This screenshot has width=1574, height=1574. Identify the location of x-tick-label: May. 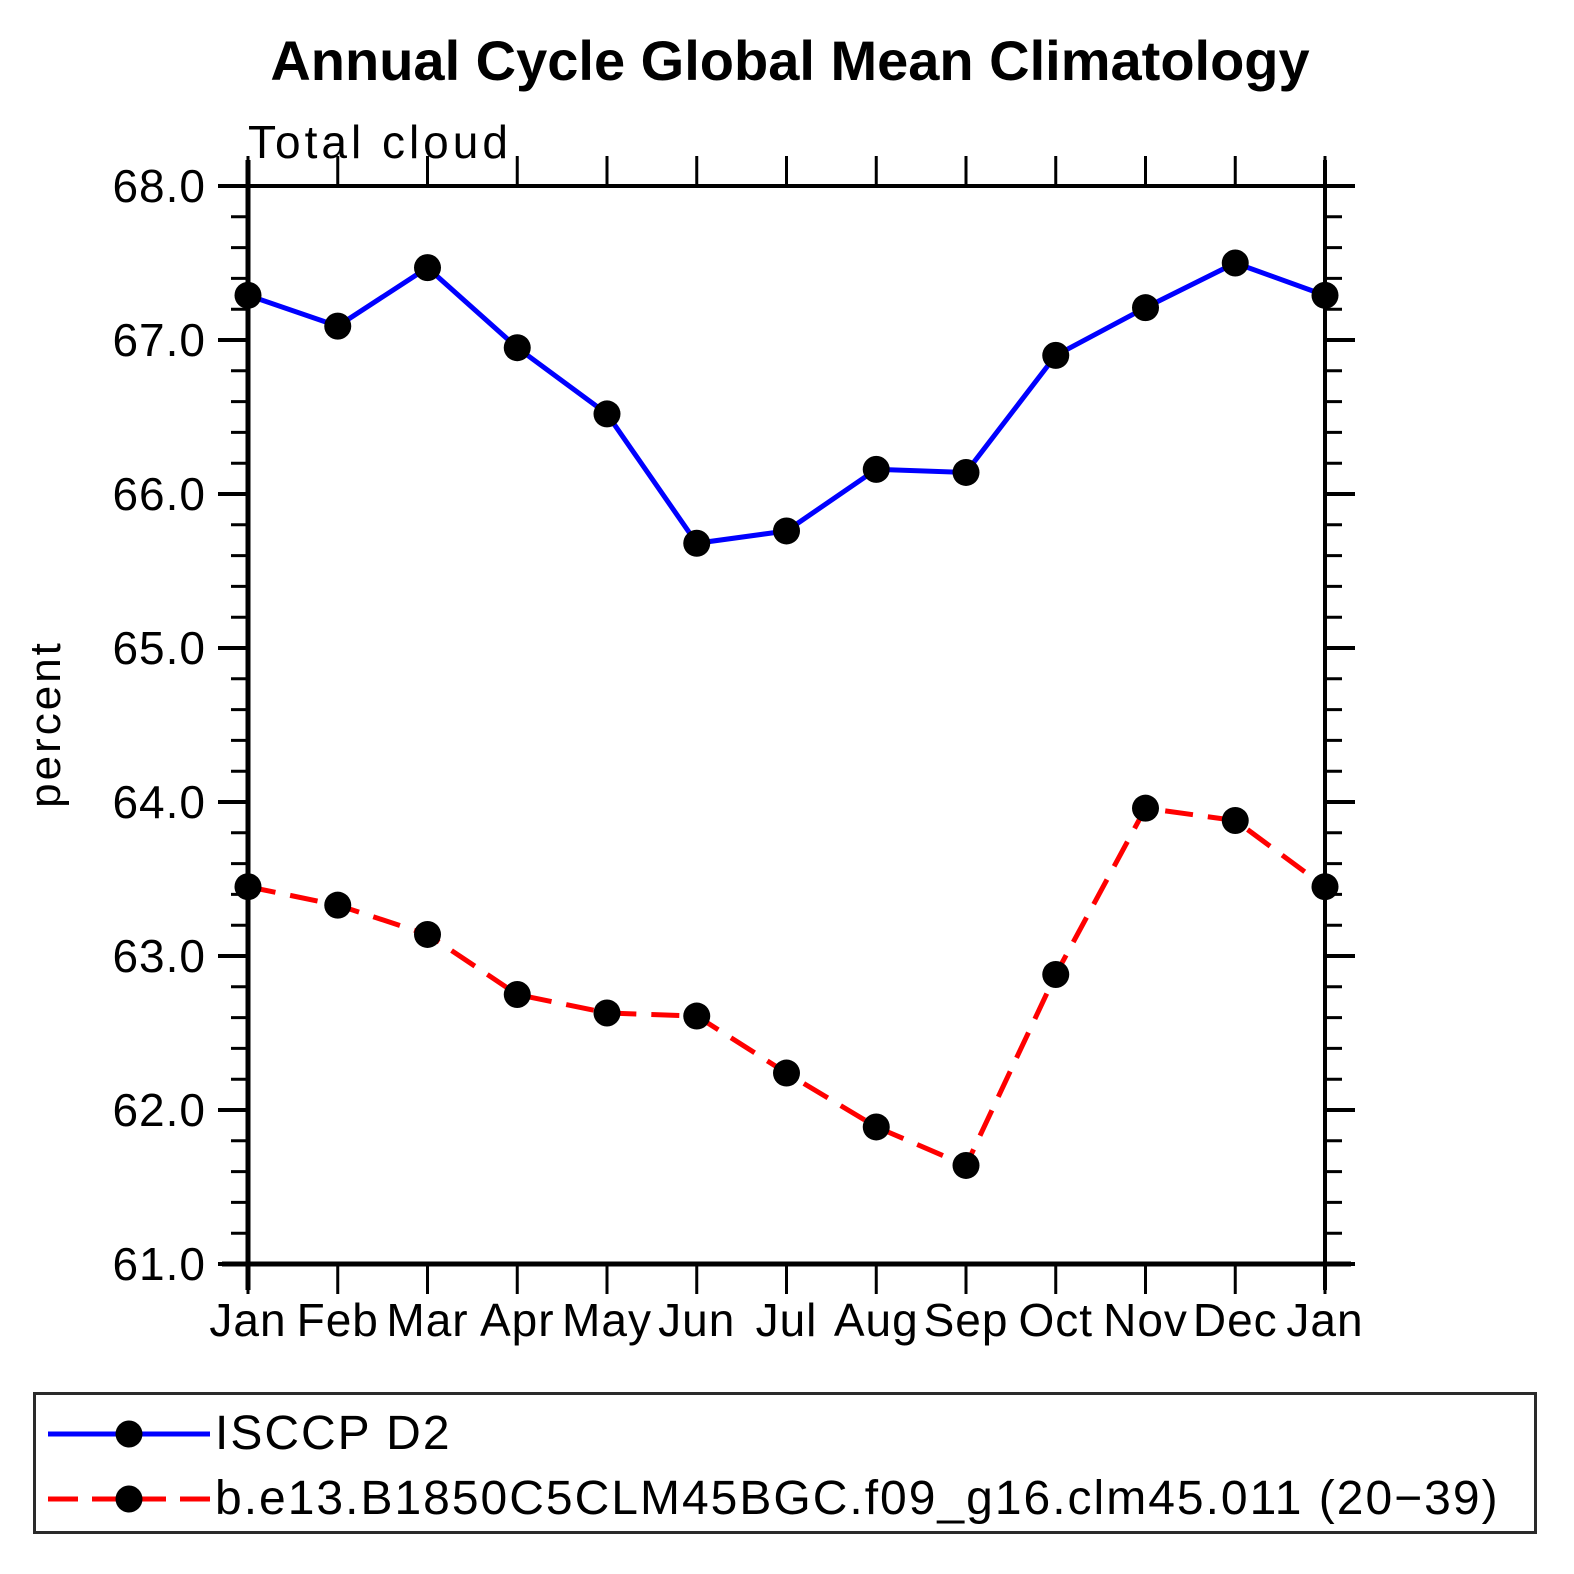
(607, 1320).